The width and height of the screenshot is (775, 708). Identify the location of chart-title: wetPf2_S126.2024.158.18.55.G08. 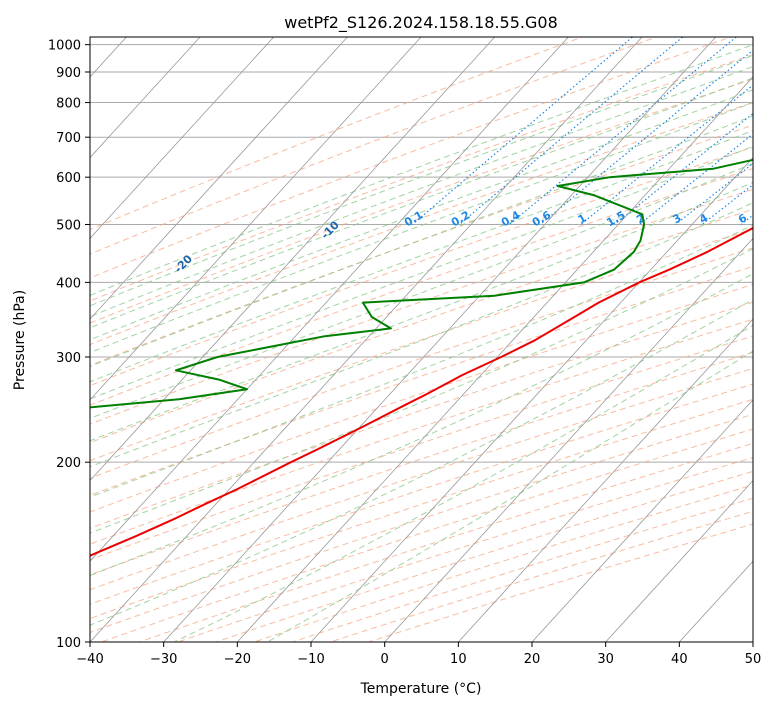
(421, 23).